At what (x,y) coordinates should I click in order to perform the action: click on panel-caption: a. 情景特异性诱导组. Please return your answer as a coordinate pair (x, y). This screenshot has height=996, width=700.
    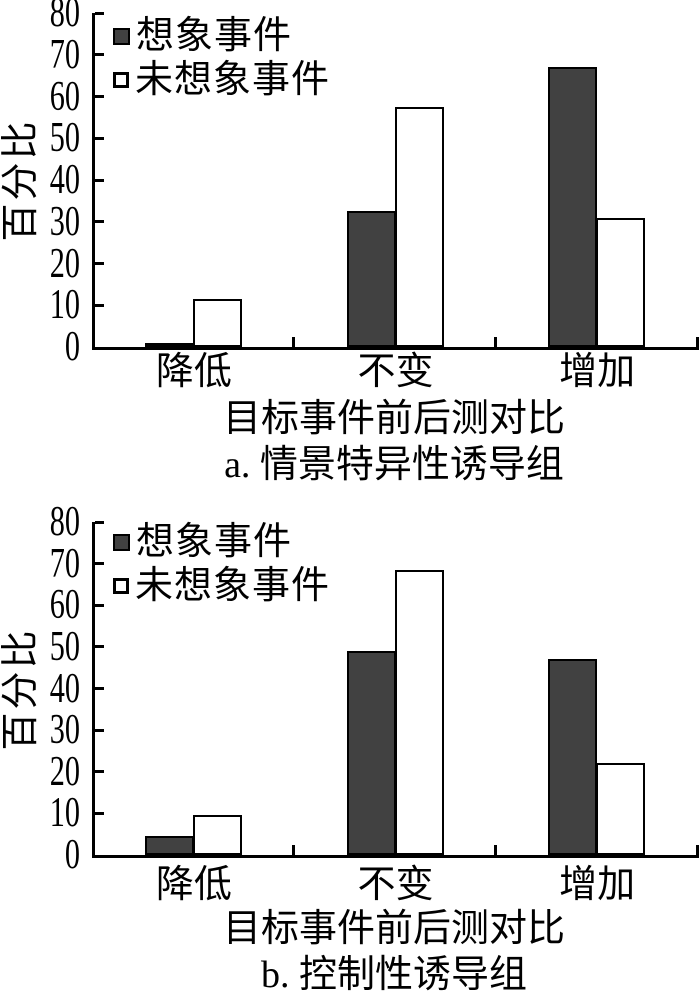
    Looking at the image, I should click on (394, 465).